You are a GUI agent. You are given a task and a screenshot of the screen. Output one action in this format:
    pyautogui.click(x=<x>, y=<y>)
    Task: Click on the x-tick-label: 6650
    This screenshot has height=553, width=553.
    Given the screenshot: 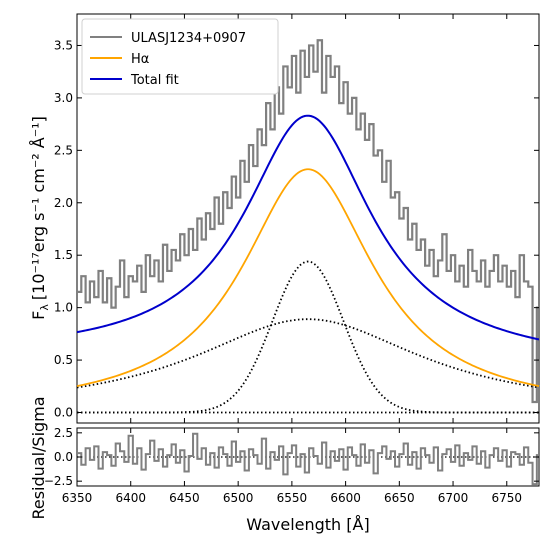 What is the action you would take?
    pyautogui.click(x=399, y=498)
    